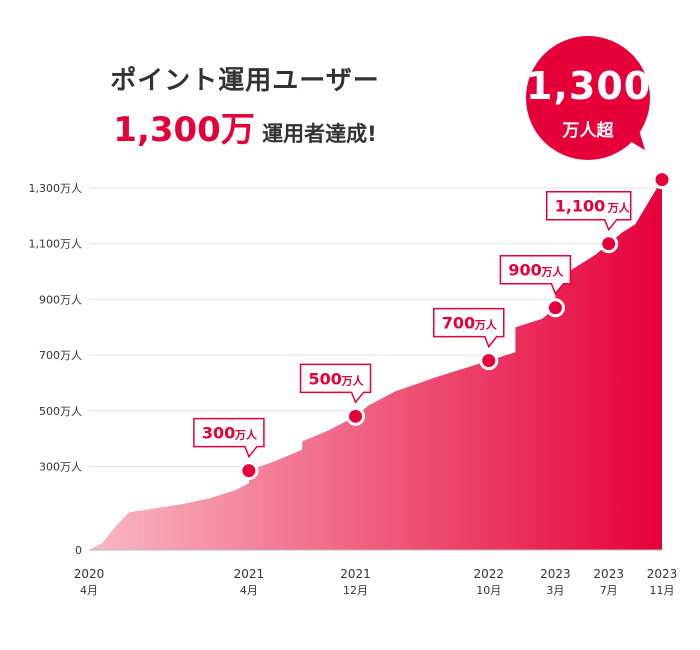 This screenshot has height=650, width=700. Describe the element at coordinates (488, 590) in the screenshot. I see `x-tick-month: 10月` at that location.